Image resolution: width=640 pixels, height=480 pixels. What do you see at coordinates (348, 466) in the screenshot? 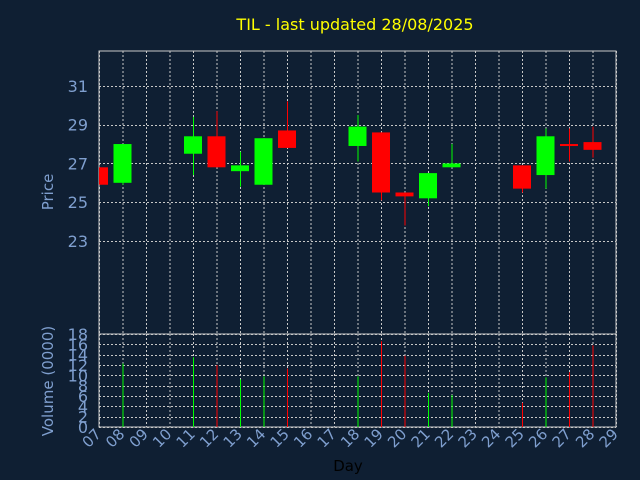
I see `x-axis-label: Day` at bounding box center [348, 466].